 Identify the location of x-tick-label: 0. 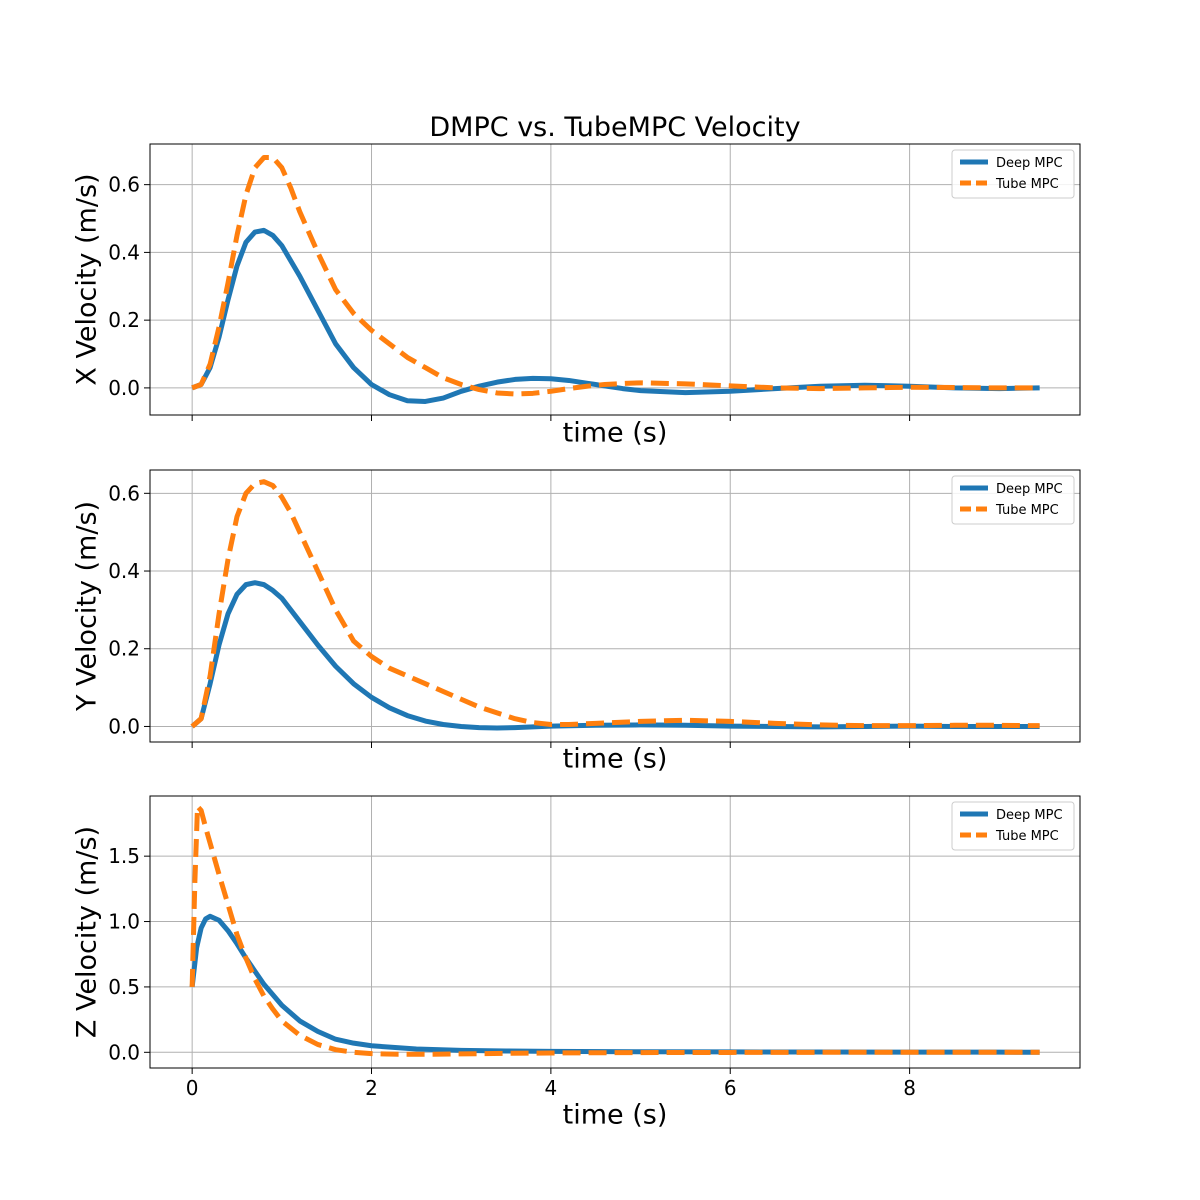
(192, 1088).